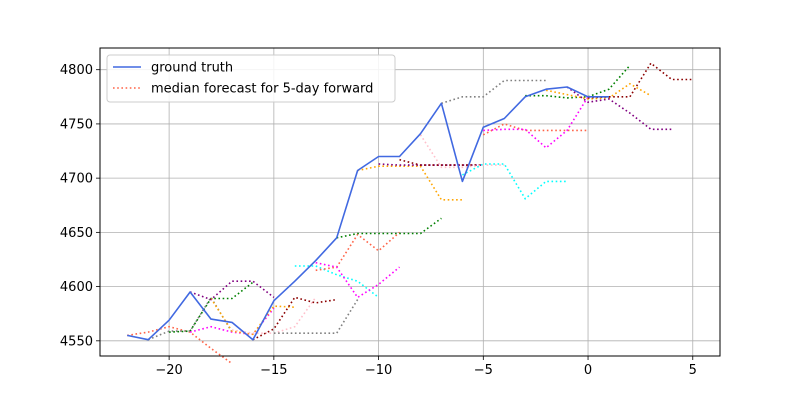 Image resolution: width=800 pixels, height=400 pixels. I want to click on y-tick-label: 4750, so click(76, 124).